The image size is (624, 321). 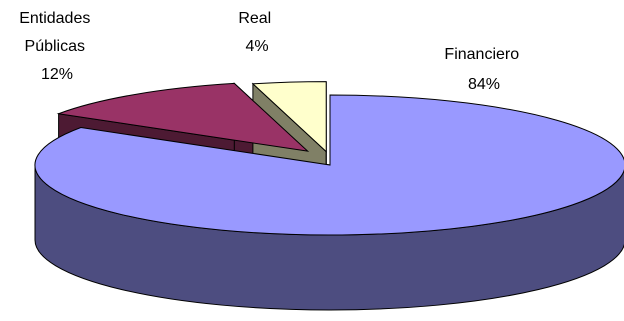 What do you see at coordinates (183, 117) in the screenshot?
I see `slice-entidades-publicas` at bounding box center [183, 117].